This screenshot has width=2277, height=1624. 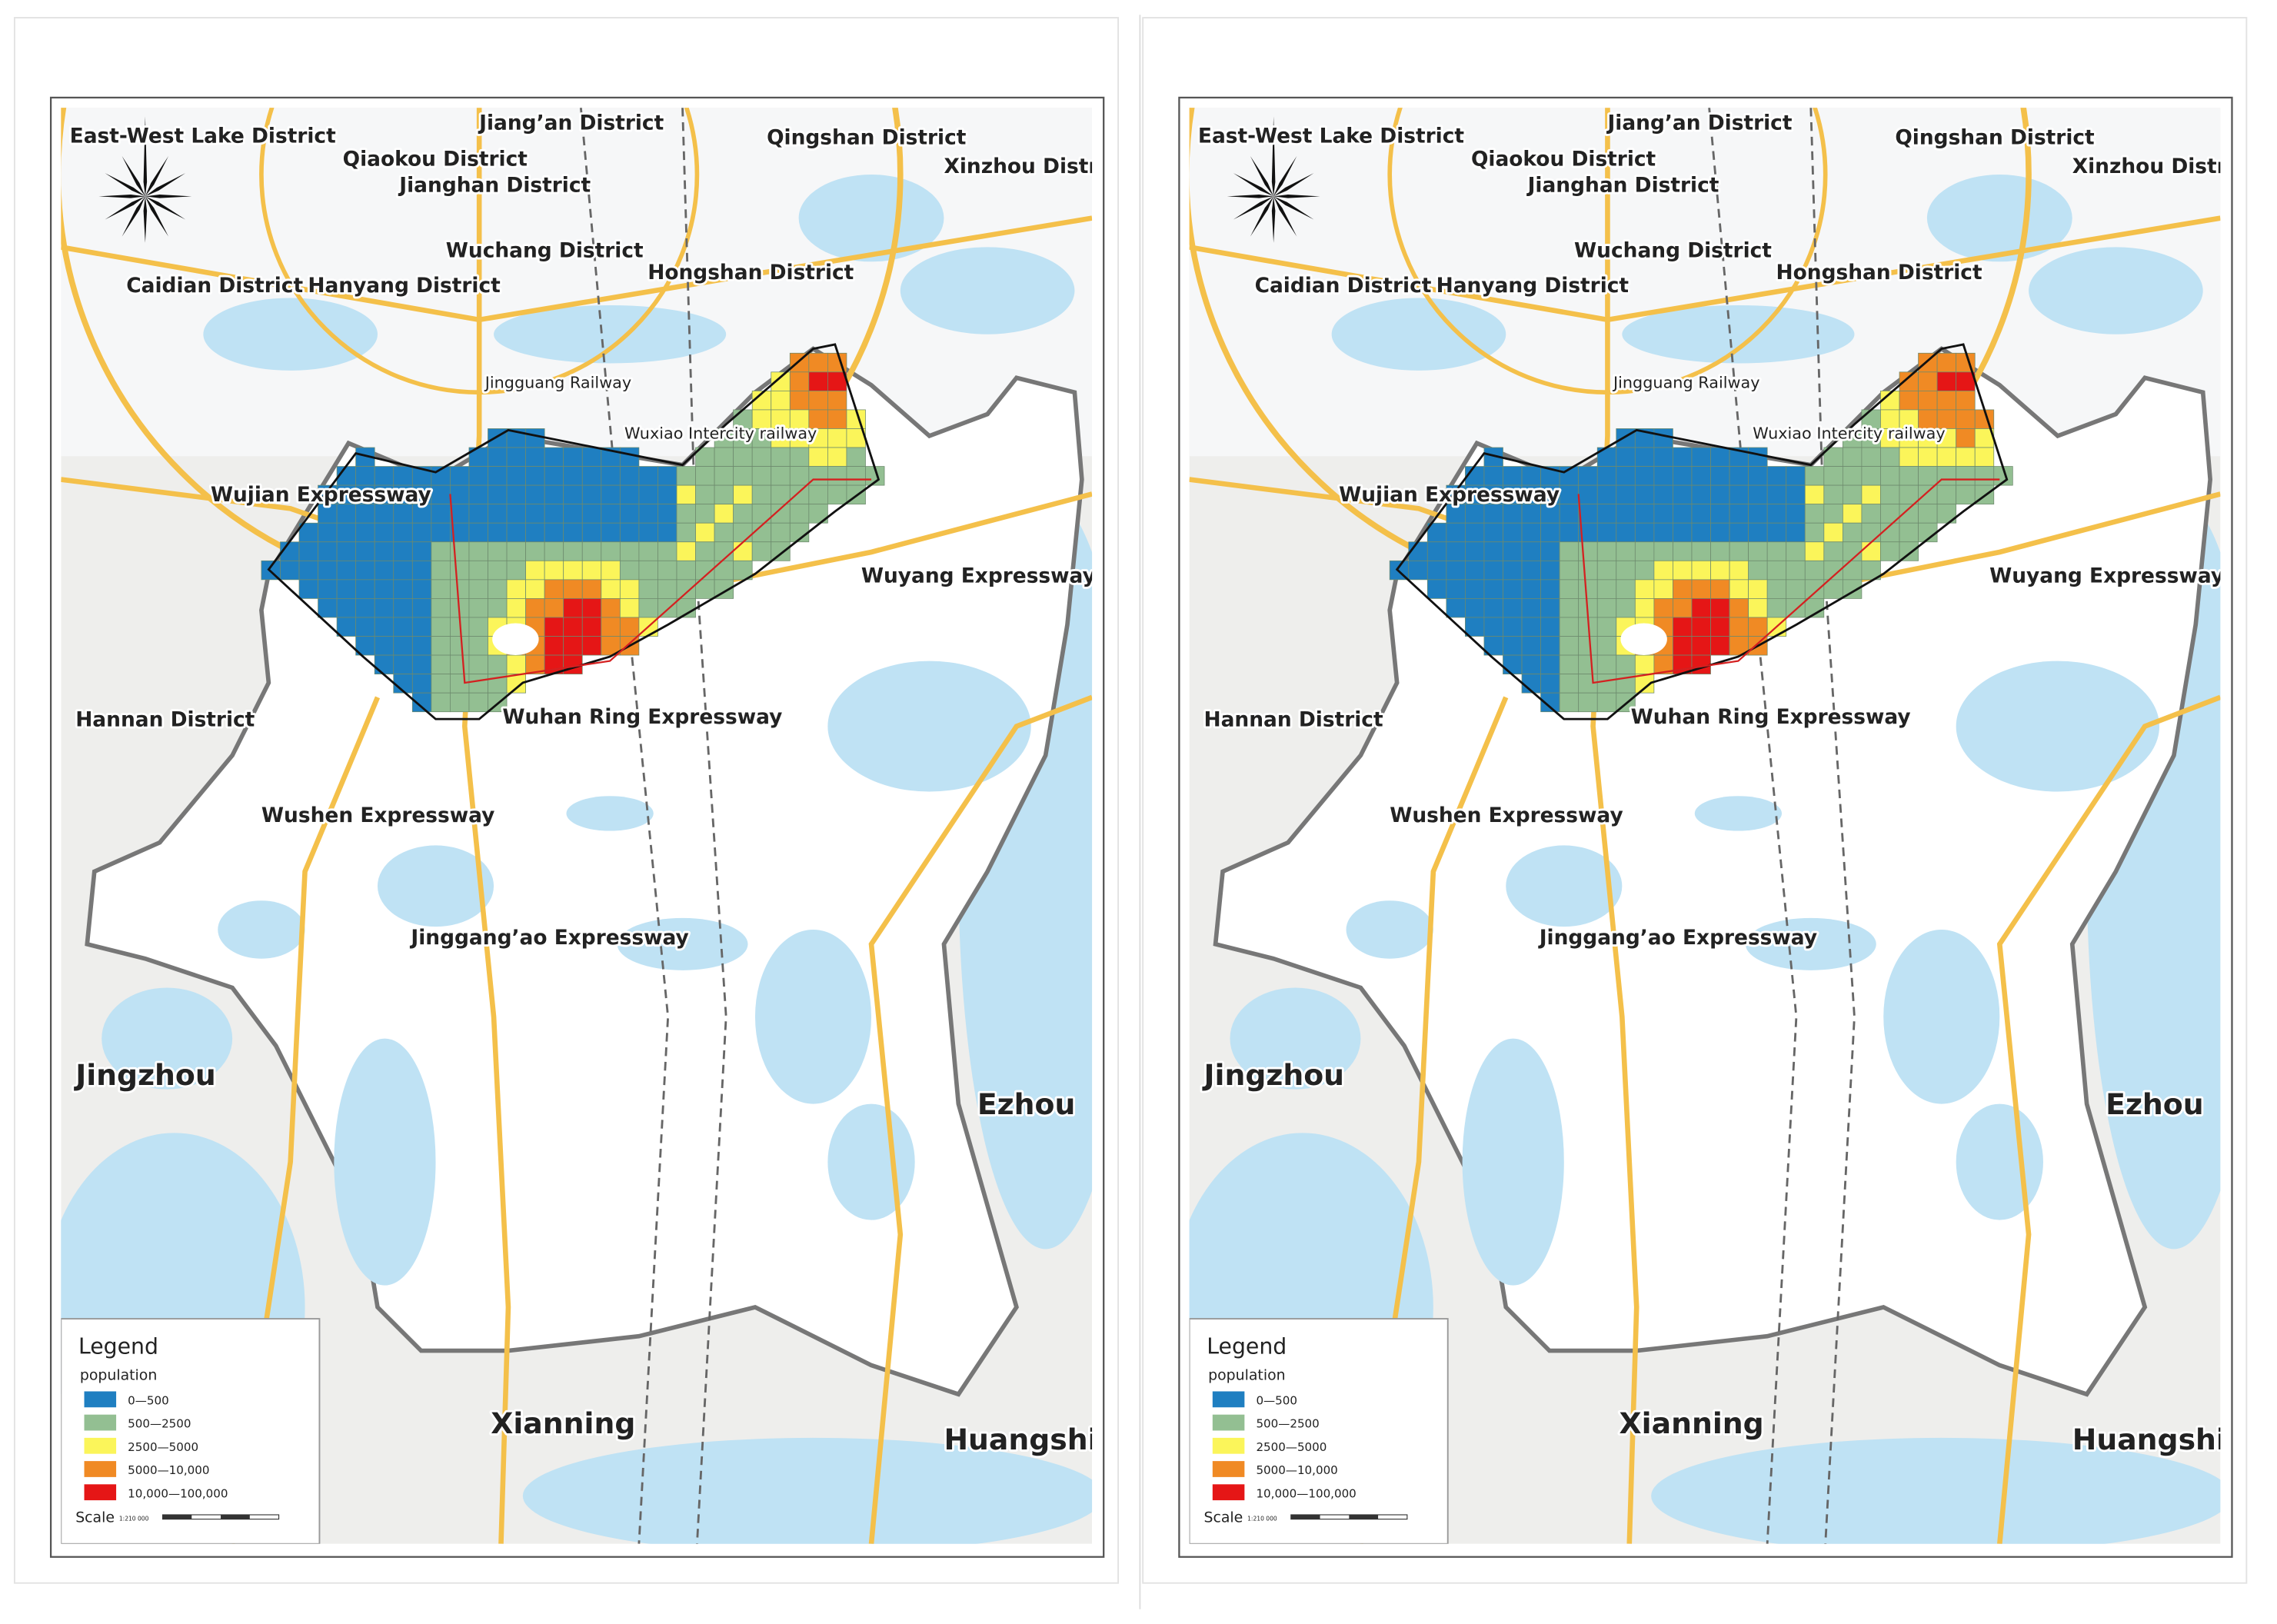 What do you see at coordinates (1287, 1424) in the screenshot?
I see `legend-label: 500—2500` at bounding box center [1287, 1424].